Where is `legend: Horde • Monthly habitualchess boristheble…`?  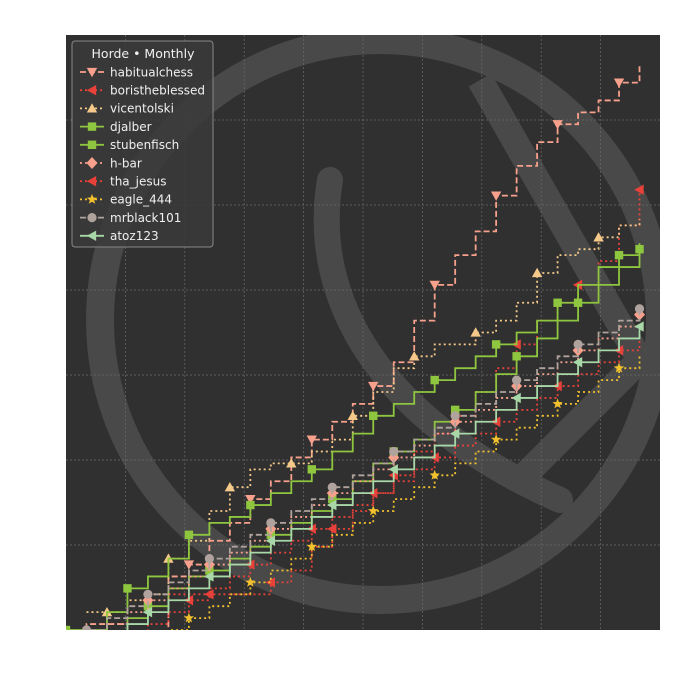 legend: Horde • Monthly habitualchess boristheble… is located at coordinates (142, 144).